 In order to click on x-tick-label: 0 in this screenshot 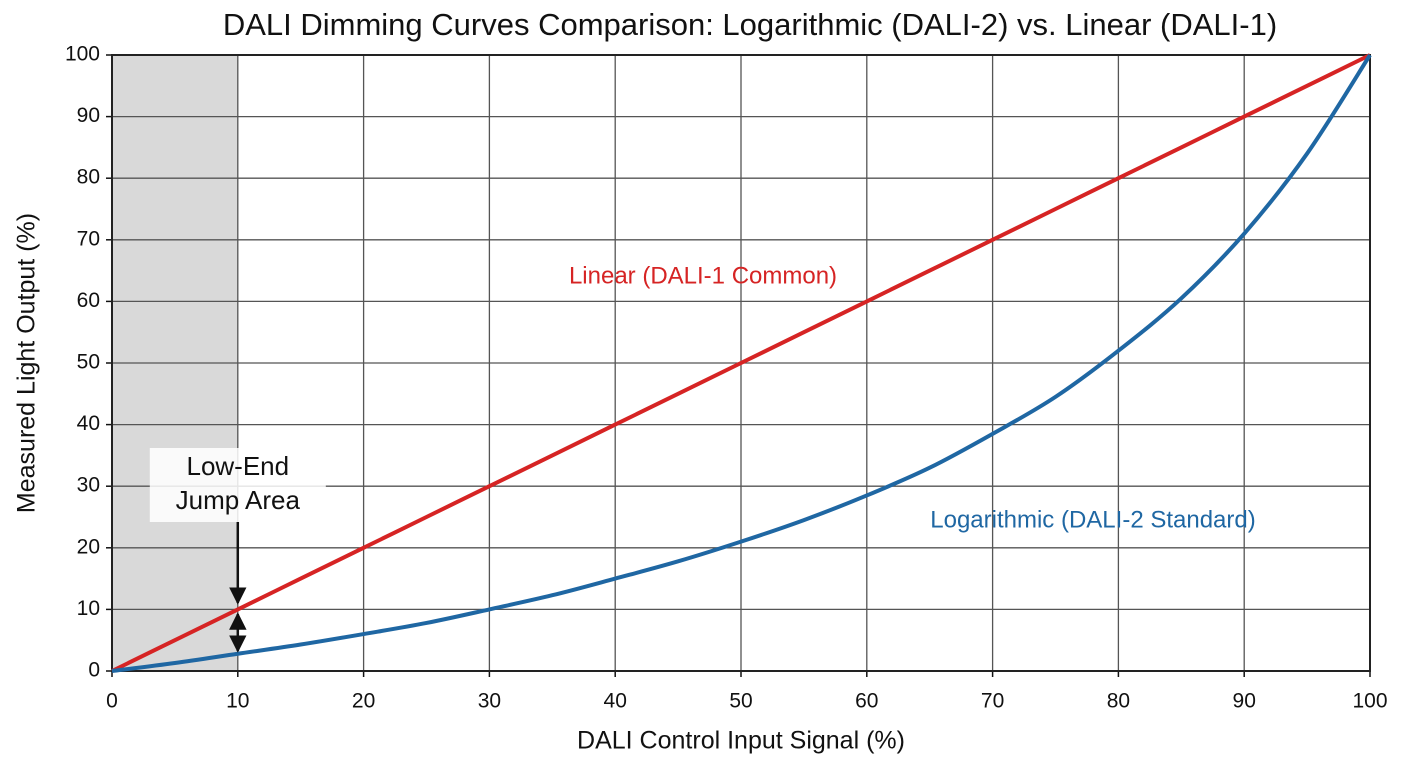, I will do `click(112, 701)`.